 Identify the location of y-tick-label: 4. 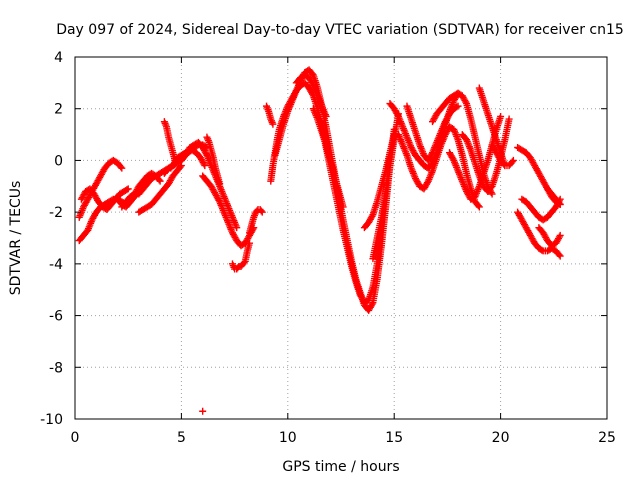
(58, 58).